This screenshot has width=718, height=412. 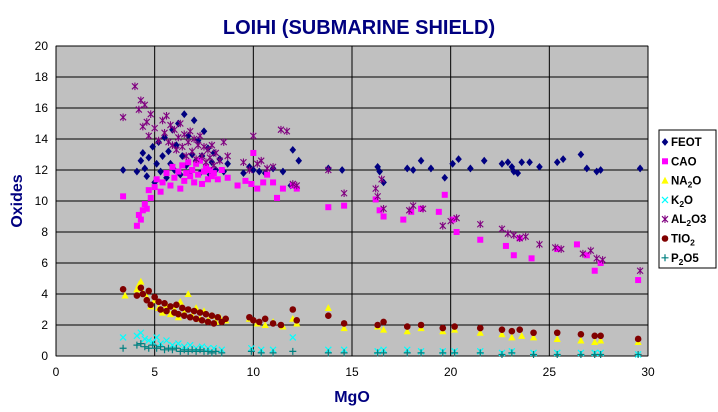 I want to click on y-axis-ticks: 0 2 4 6 8 10 12 14 16 18 20, so click(x=42, y=201).